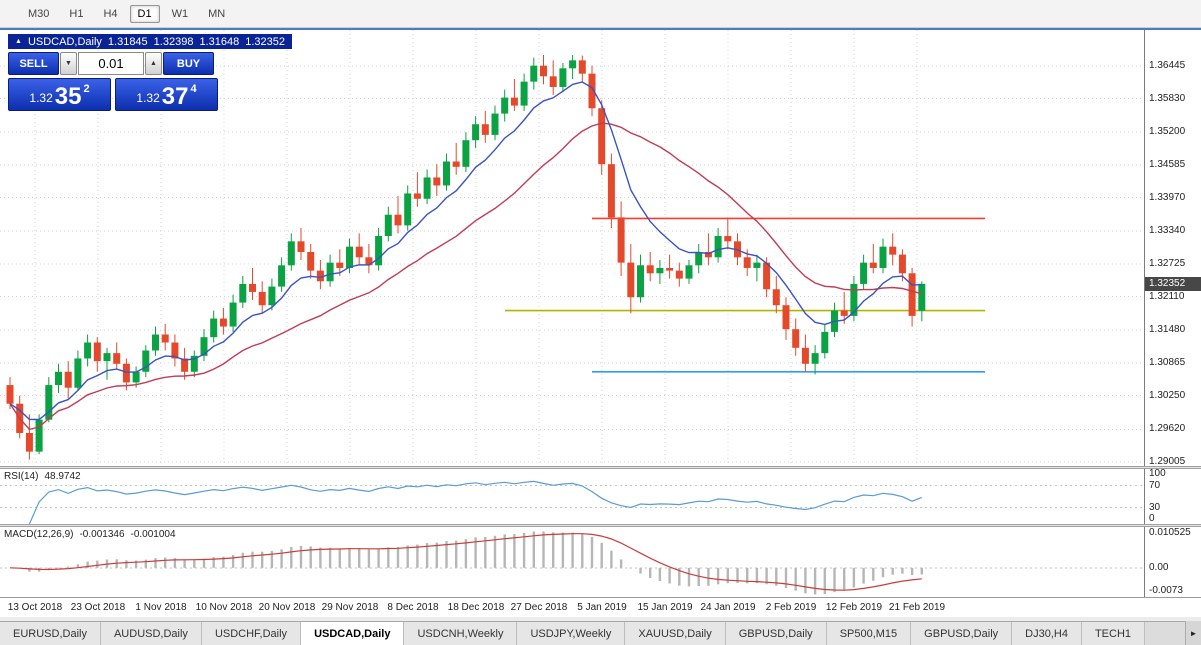 The image size is (1201, 645). Describe the element at coordinates (675, 633) in the screenshot. I see `tab-xauusd-daily: XAUUSD,Daily` at that location.